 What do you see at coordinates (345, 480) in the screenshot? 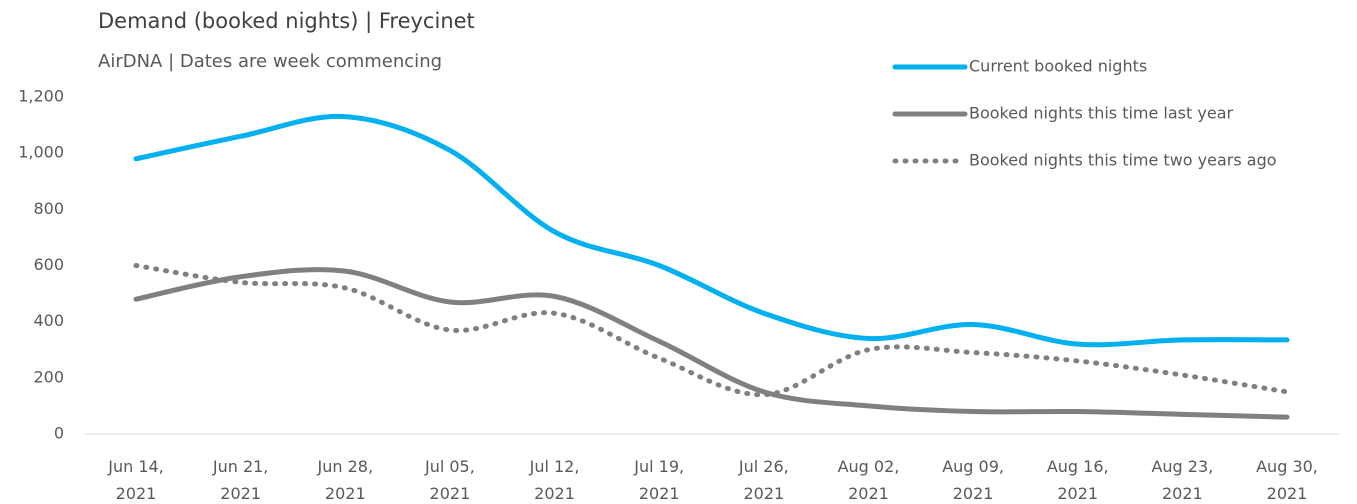
I see `x-tick-label: Jun 28, 2021` at bounding box center [345, 480].